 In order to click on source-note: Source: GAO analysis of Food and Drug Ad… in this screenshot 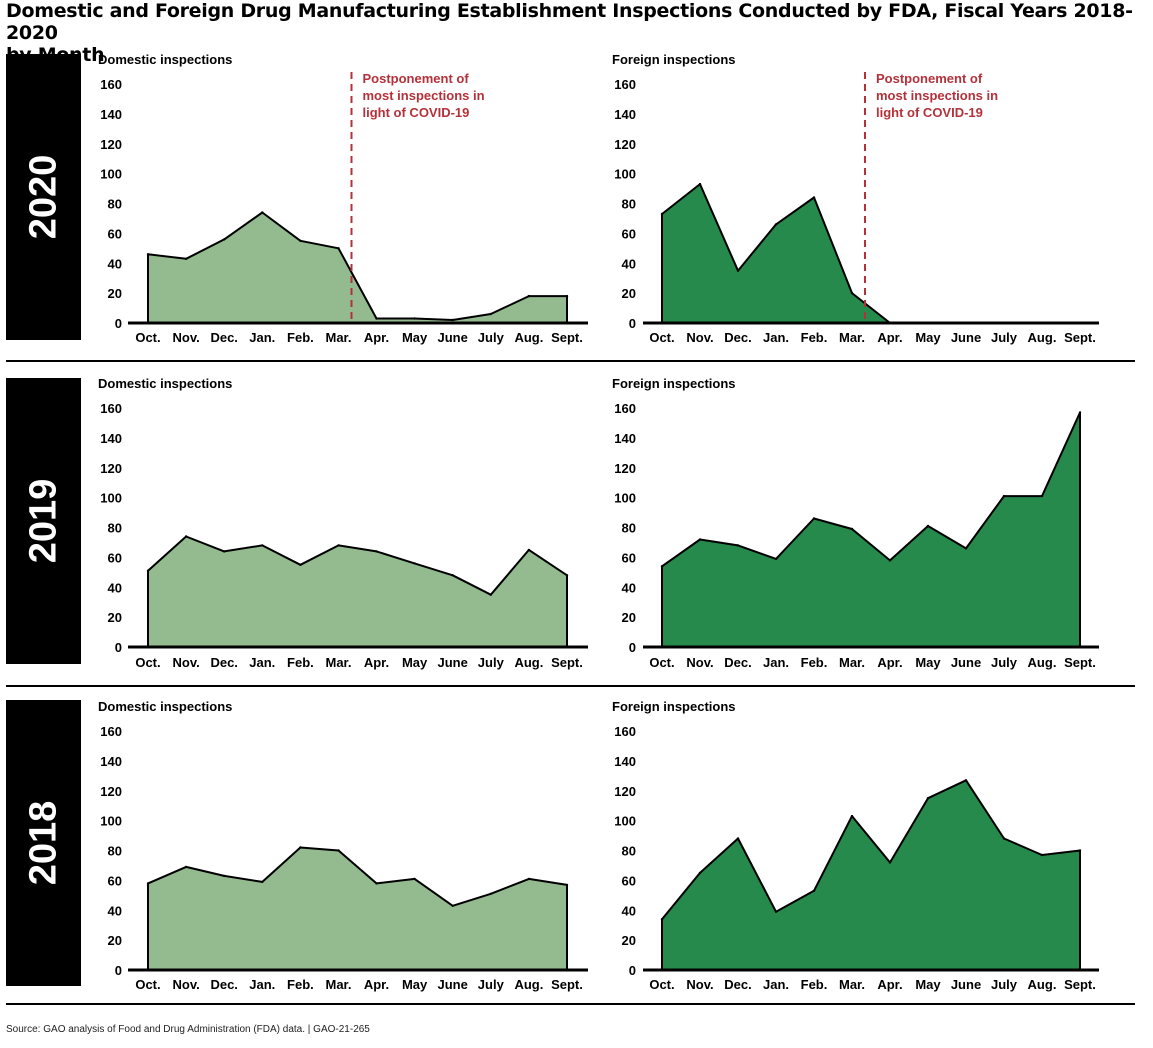, I will do `click(188, 1029)`.